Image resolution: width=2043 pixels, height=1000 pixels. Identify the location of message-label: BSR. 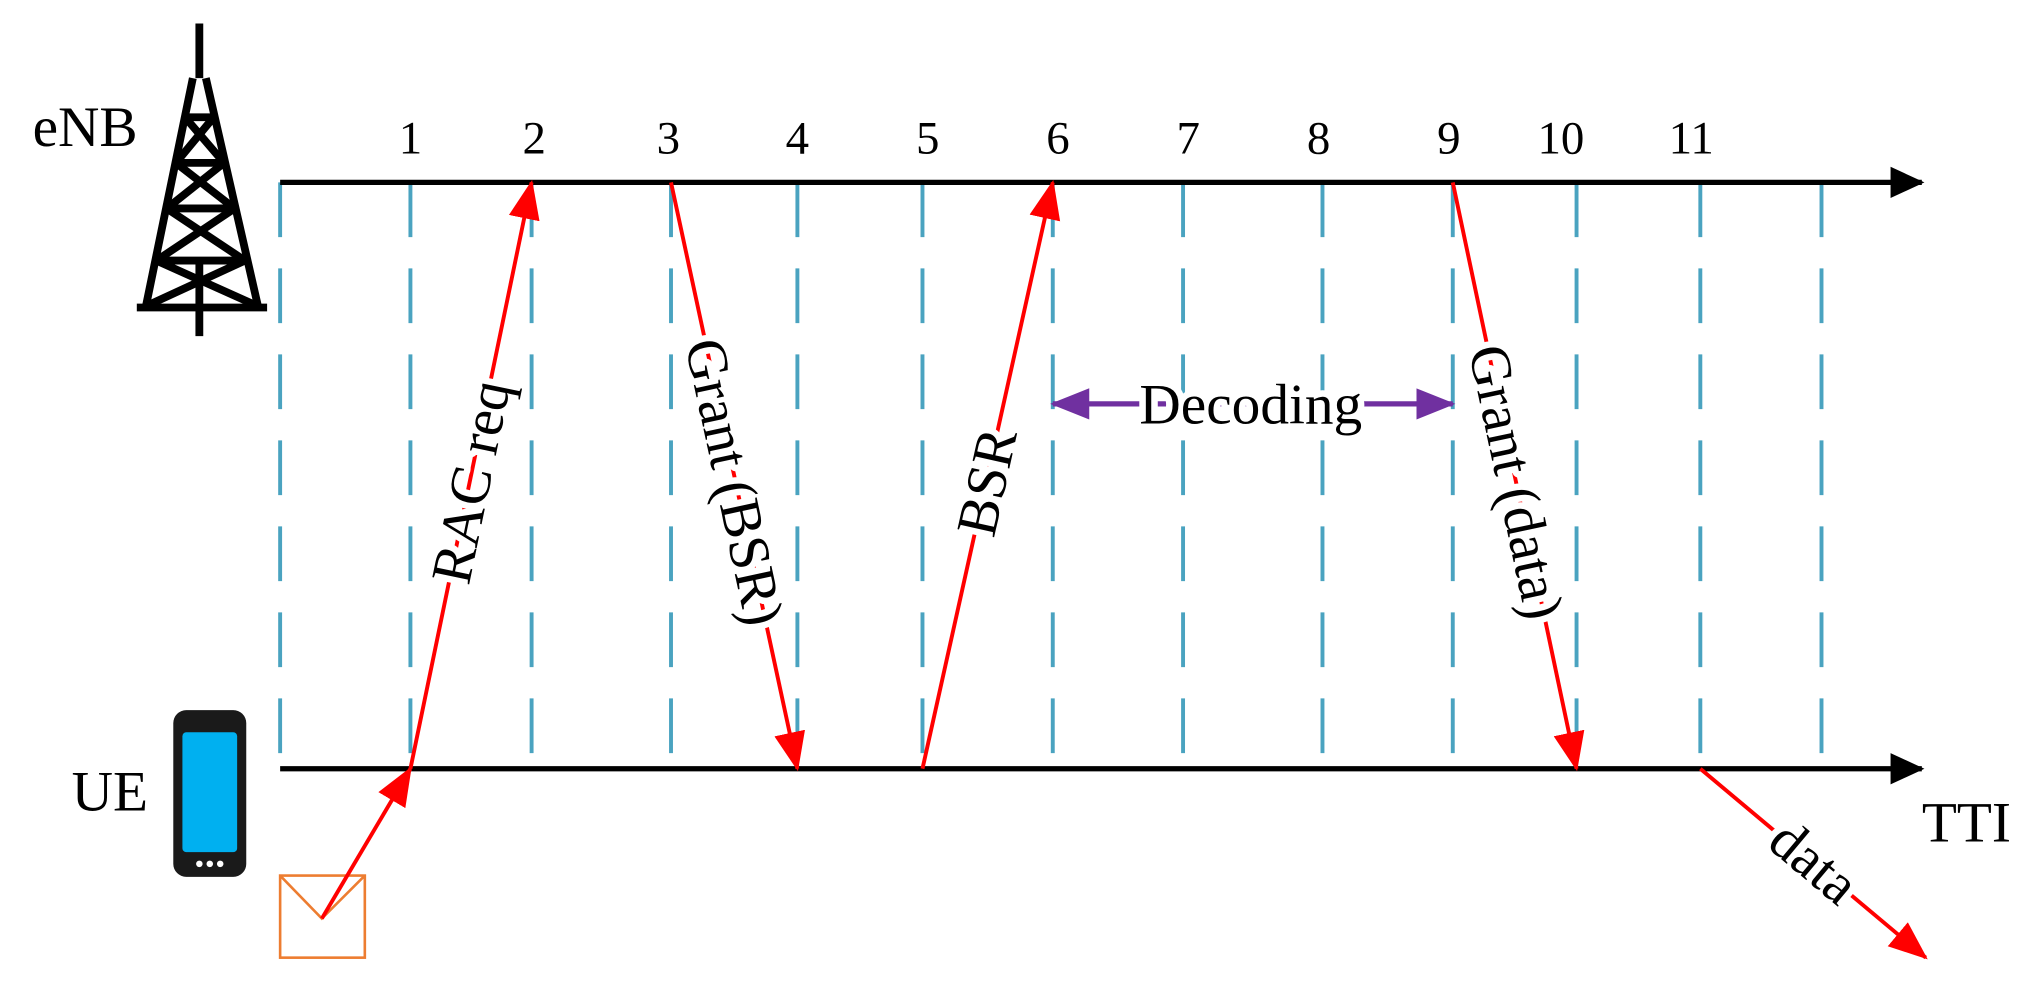
(987, 482).